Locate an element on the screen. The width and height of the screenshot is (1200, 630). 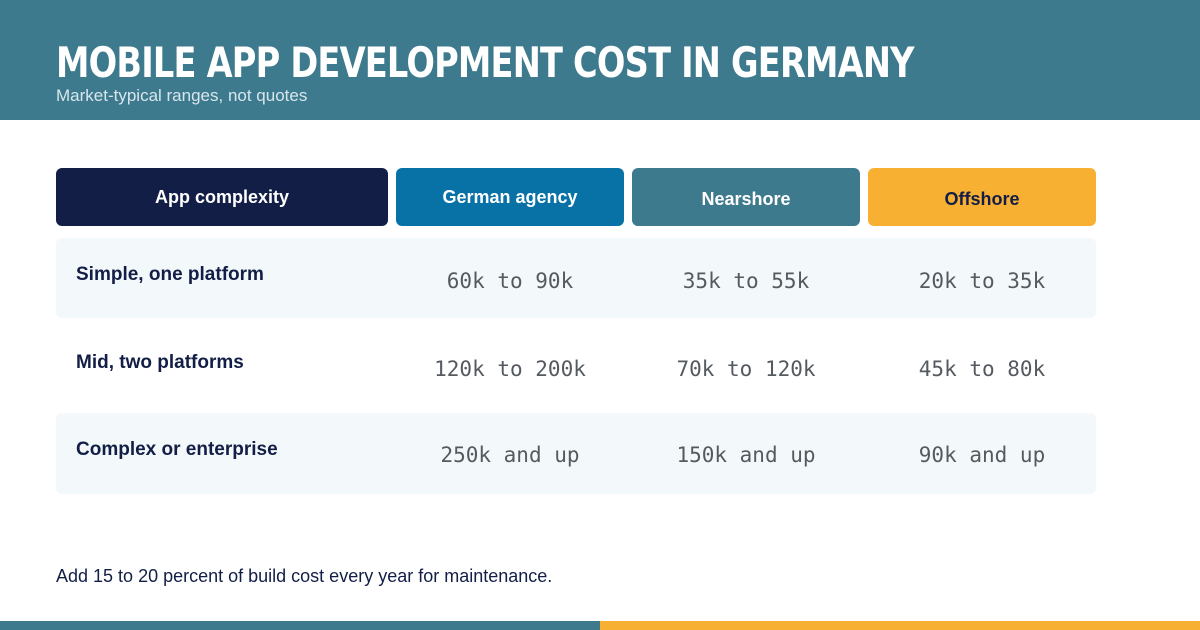
cell-nearshore: 70k to 120k is located at coordinates (746, 369).